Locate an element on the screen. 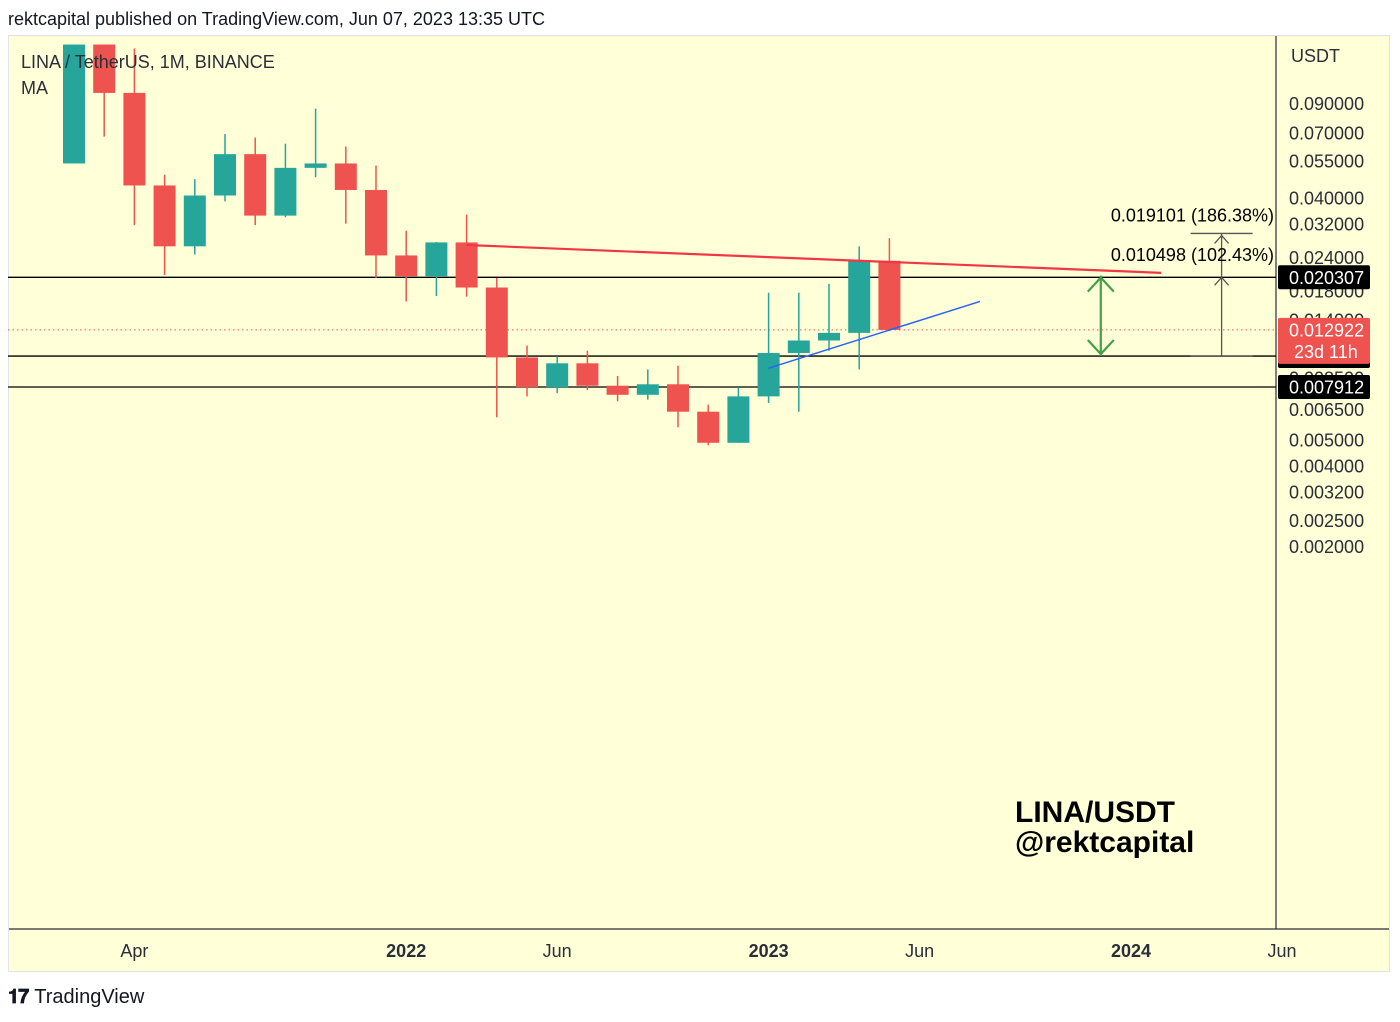 The height and width of the screenshot is (1022, 1400). price-tick-label: 0.006500 is located at coordinates (1326, 410).